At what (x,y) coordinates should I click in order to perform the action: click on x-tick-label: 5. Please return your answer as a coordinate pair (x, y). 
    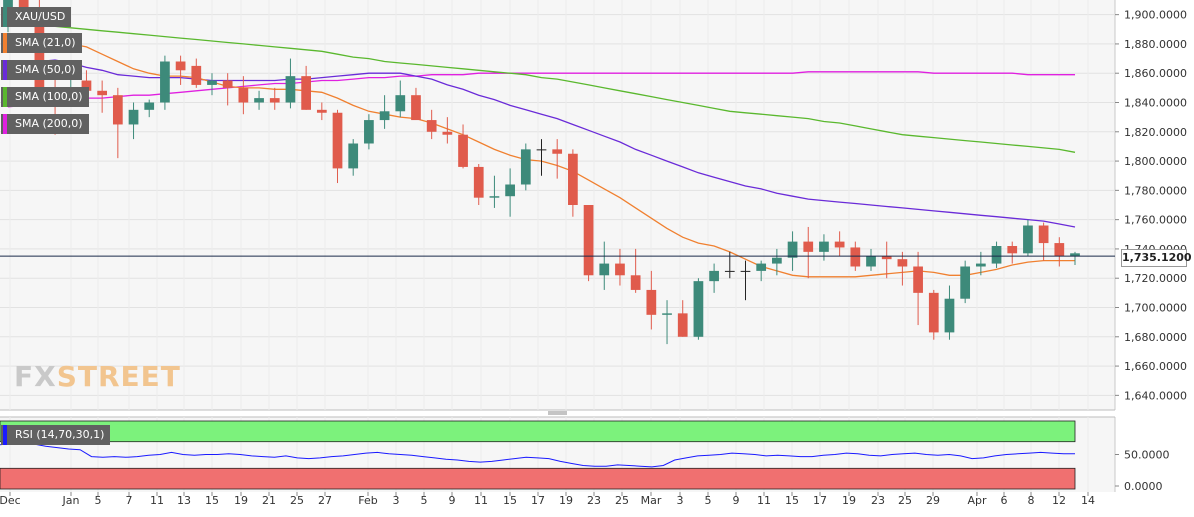
    Looking at the image, I should click on (98, 500).